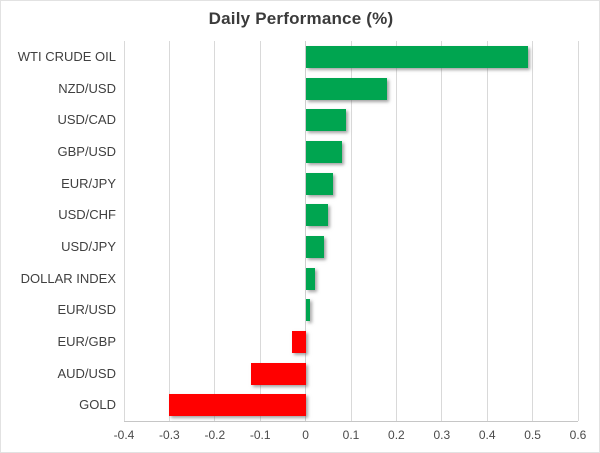  Describe the element at coordinates (396, 435) in the screenshot. I see `tick-label: 0.2` at that location.